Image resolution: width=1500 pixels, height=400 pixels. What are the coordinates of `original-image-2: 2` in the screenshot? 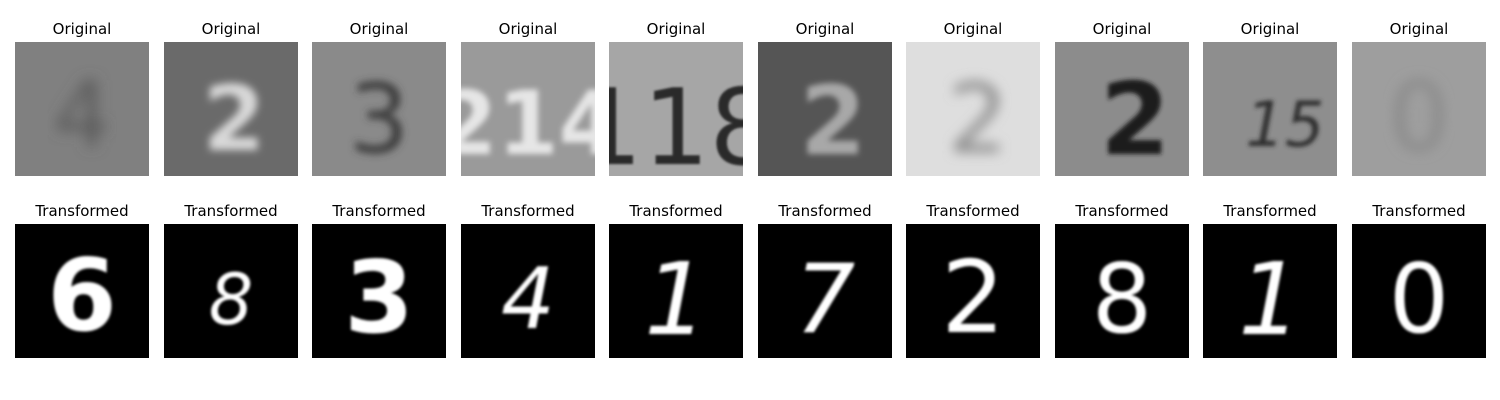 It's located at (231, 109).